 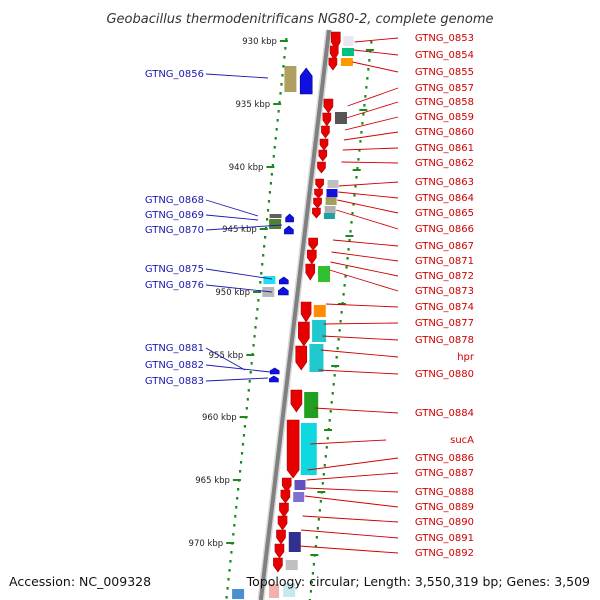 I want to click on gene-label-right: GTNG_0864, so click(x=444, y=198).